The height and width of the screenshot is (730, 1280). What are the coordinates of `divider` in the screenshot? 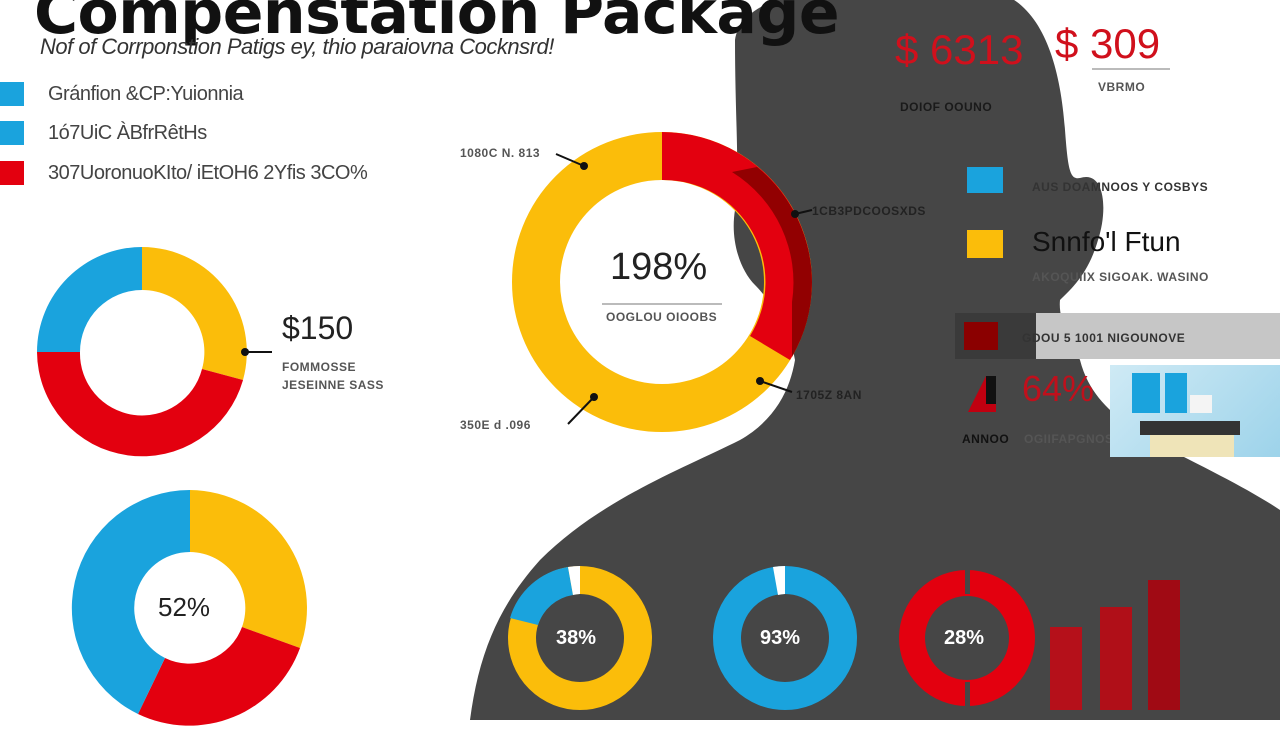 It's located at (1131, 69).